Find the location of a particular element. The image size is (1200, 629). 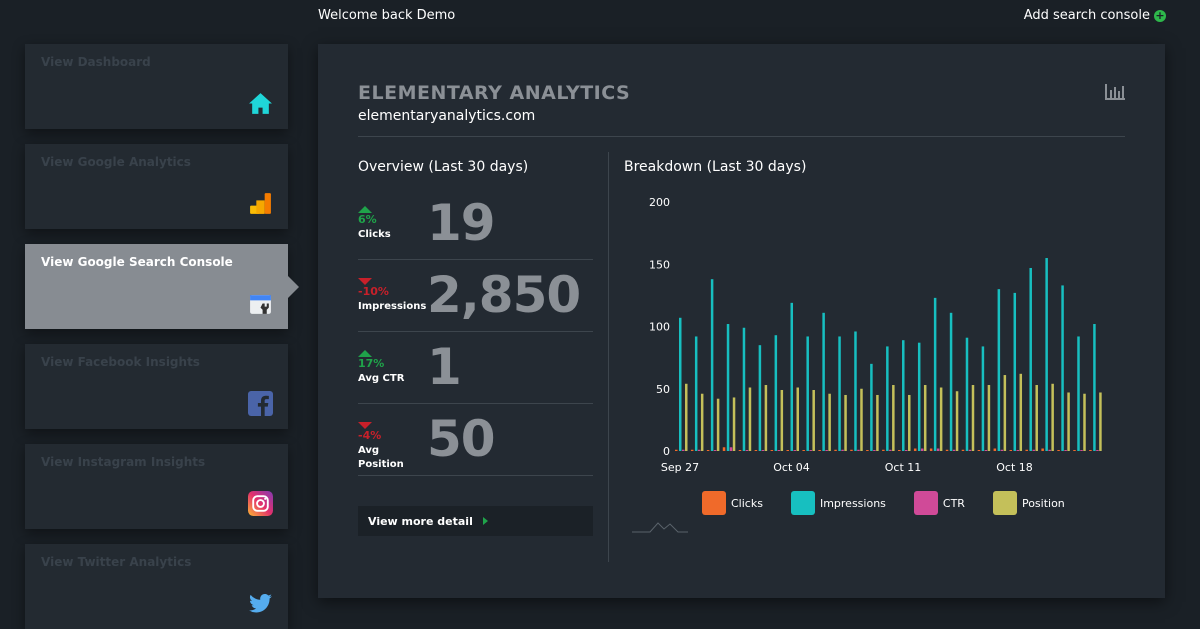

stat-name: Avg CTR is located at coordinates (381, 378).